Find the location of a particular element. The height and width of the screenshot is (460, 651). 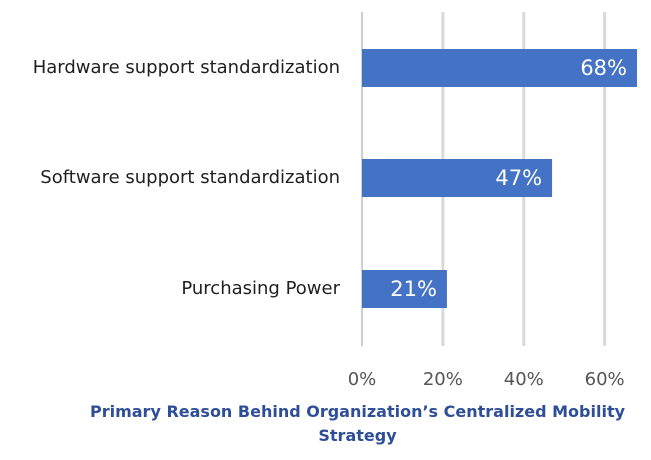

x-tick-label: 40% is located at coordinates (524, 379).